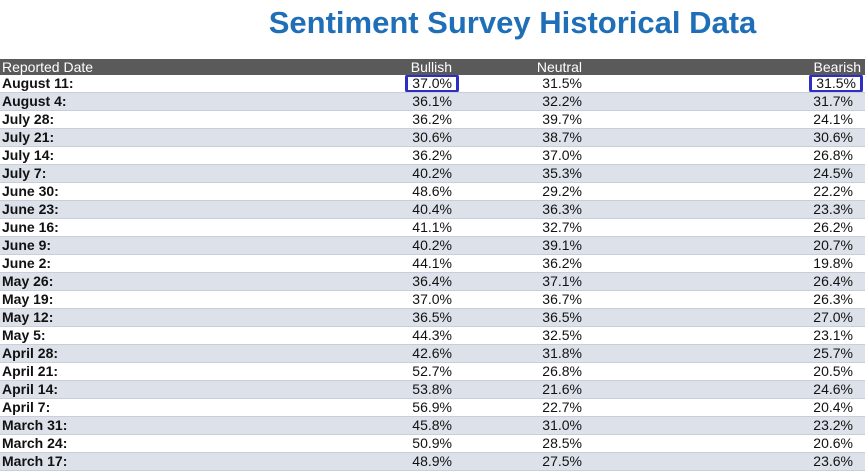 This screenshot has height=471, width=865. I want to click on bullish-cell: 56.9%, so click(380, 407).